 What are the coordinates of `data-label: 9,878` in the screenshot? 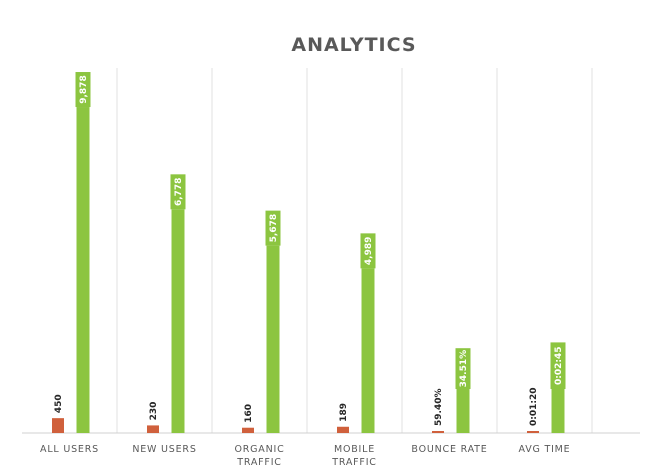 It's located at (84, 89).